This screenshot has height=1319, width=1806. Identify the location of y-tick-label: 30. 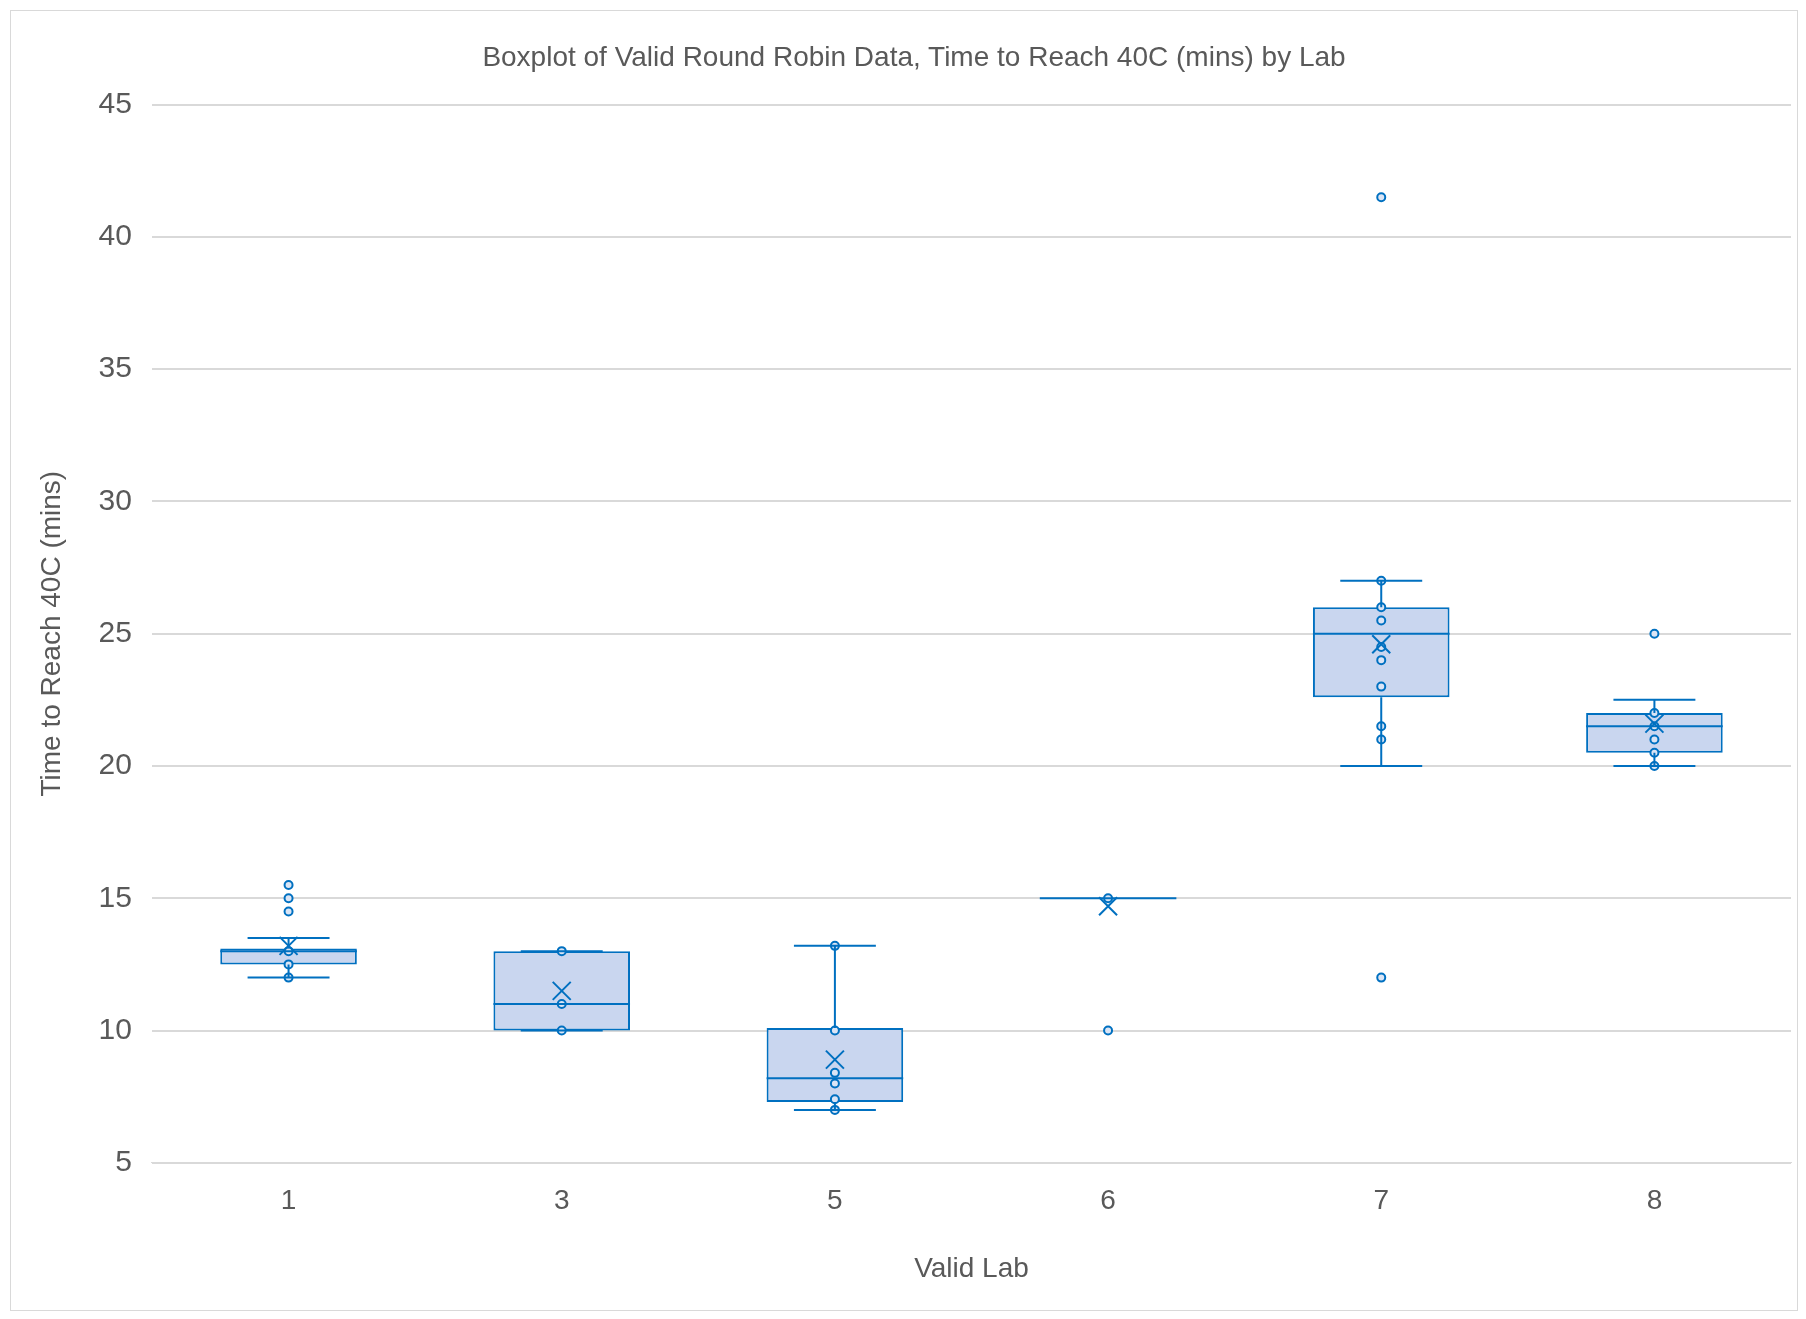
(115, 499).